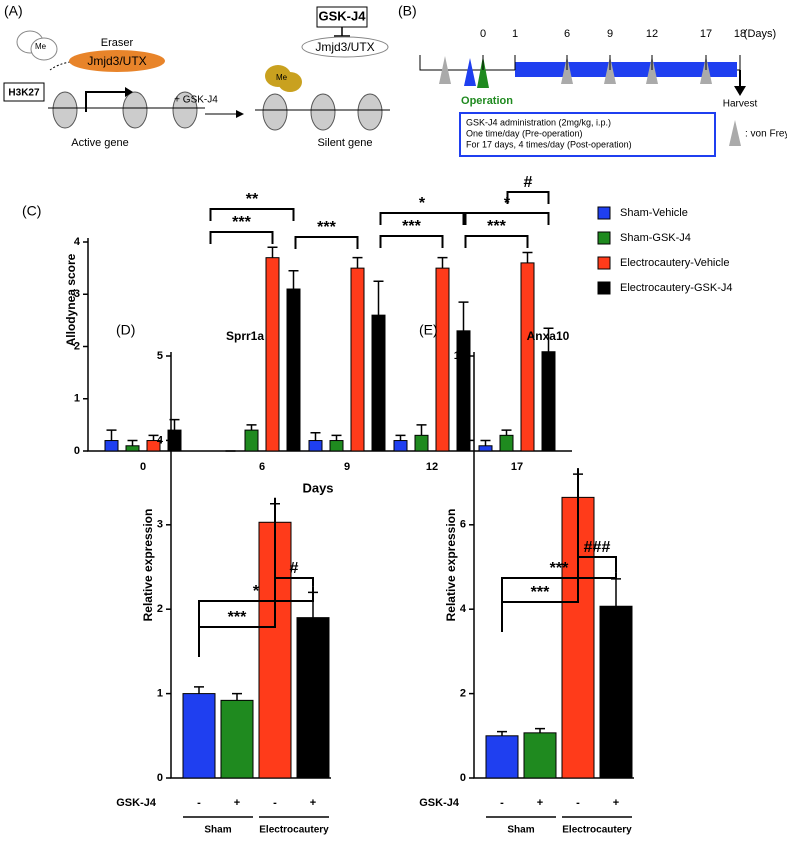 This screenshot has height=859, width=787. I want to click on silent-label: Silent gene, so click(344, 143).